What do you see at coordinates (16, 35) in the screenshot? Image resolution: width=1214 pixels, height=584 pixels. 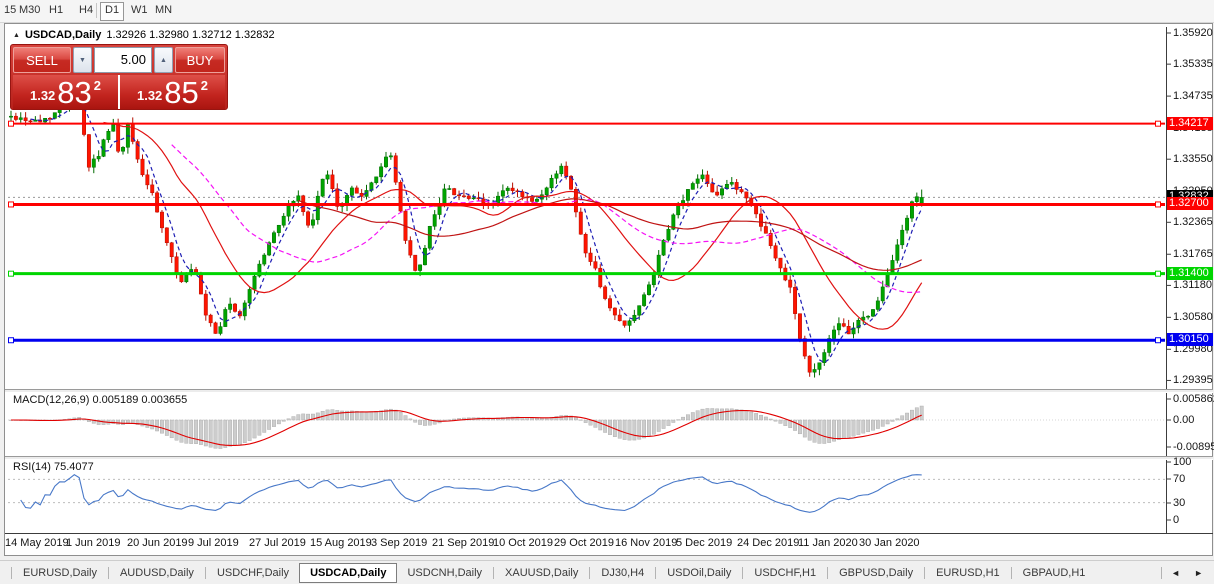 I see `collapse-triangle-icon: ▲` at bounding box center [16, 35].